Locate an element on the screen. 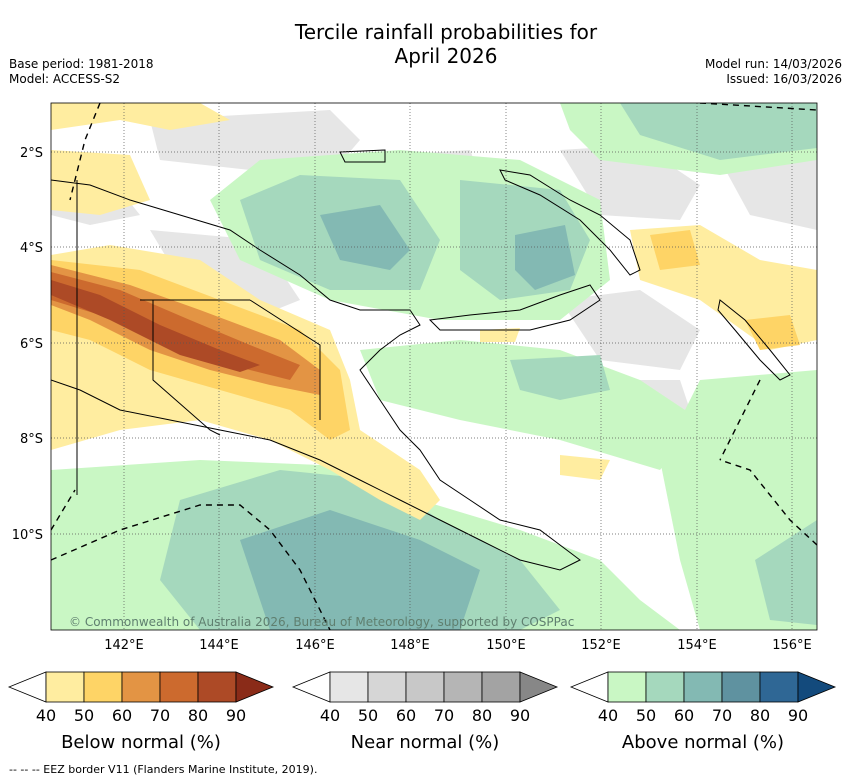  title-line-2: April 2026 is located at coordinates (446, 56).